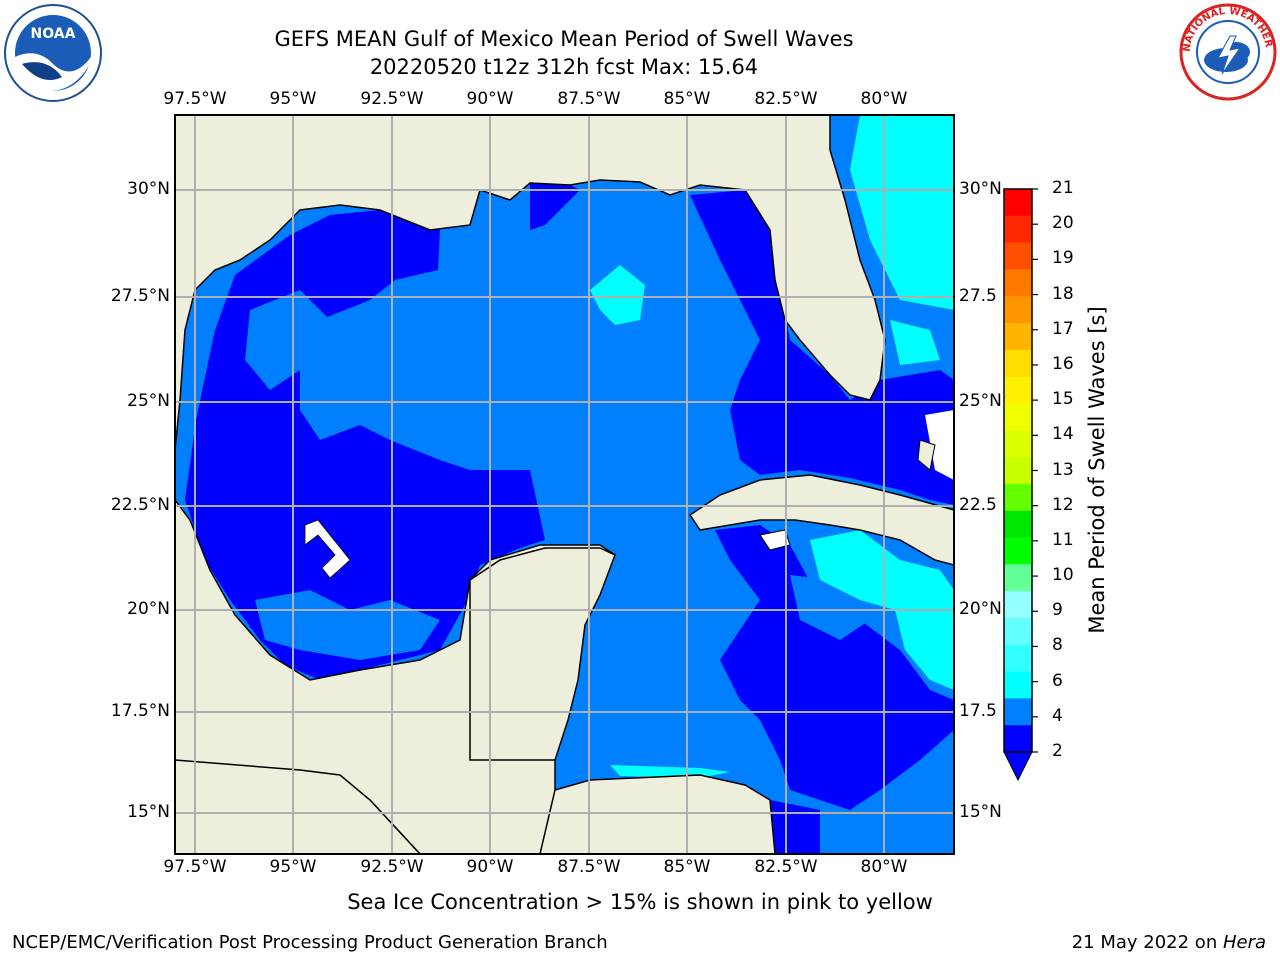 Image resolution: width=1280 pixels, height=960 pixels. I want to click on lat-tick-right: 30°N, so click(980, 189).